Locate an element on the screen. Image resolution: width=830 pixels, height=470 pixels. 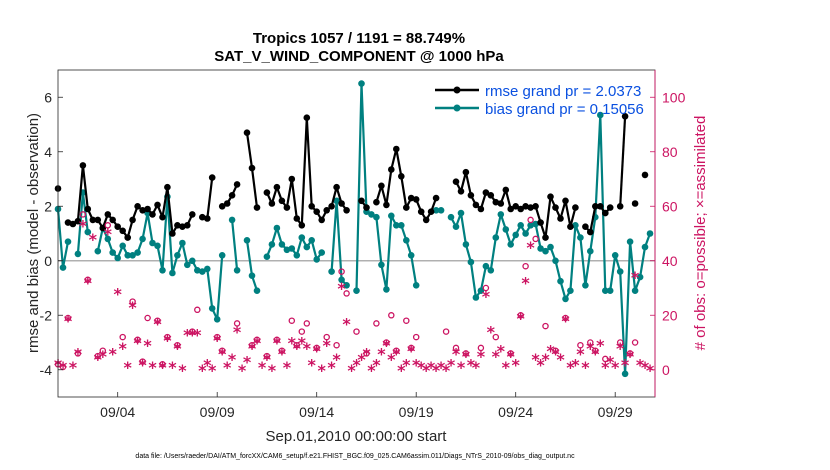
rmse-line is located at coordinates (623, 161).